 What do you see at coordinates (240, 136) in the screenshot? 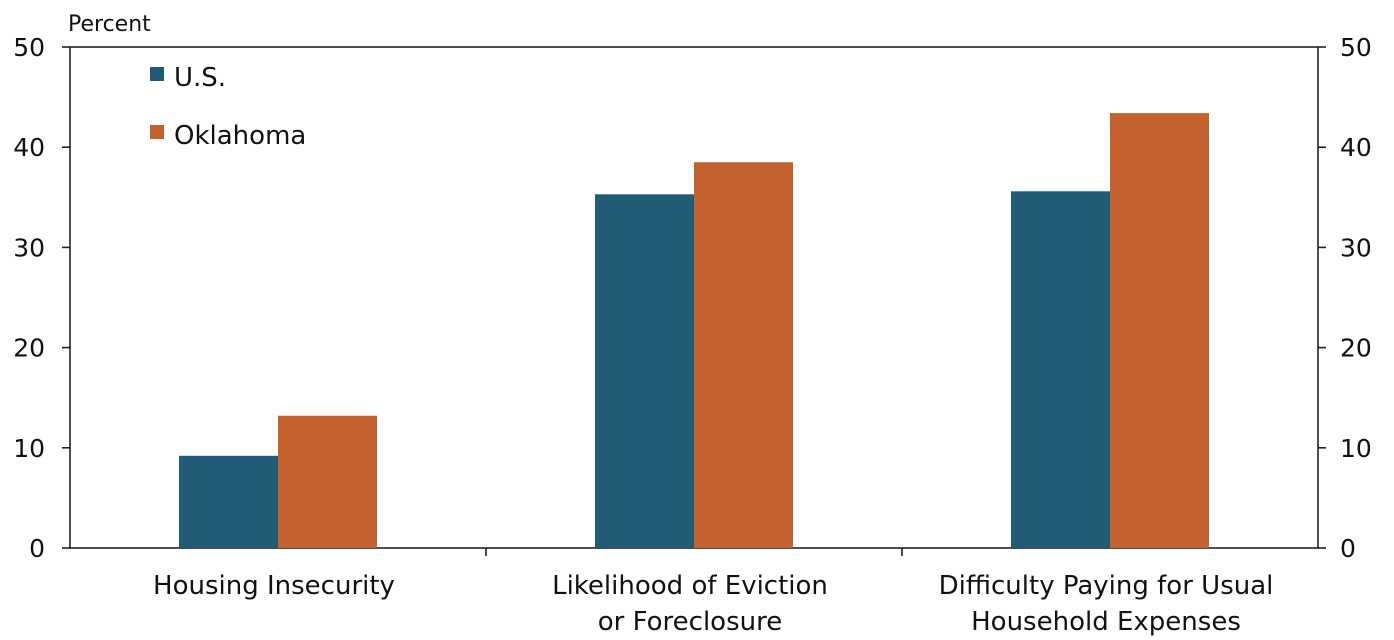
I see `legend-label-oklahoma: Oklahoma` at bounding box center [240, 136].